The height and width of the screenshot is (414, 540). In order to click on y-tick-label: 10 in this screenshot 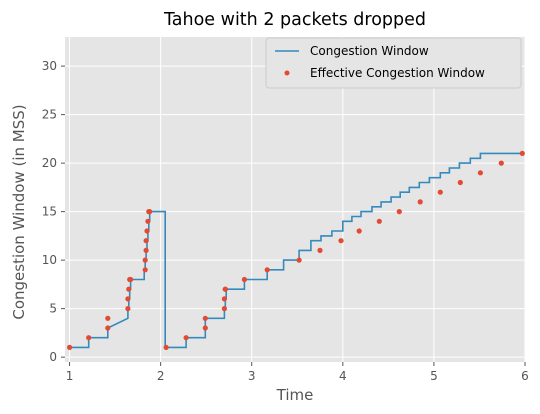, I will do `click(49, 260)`.